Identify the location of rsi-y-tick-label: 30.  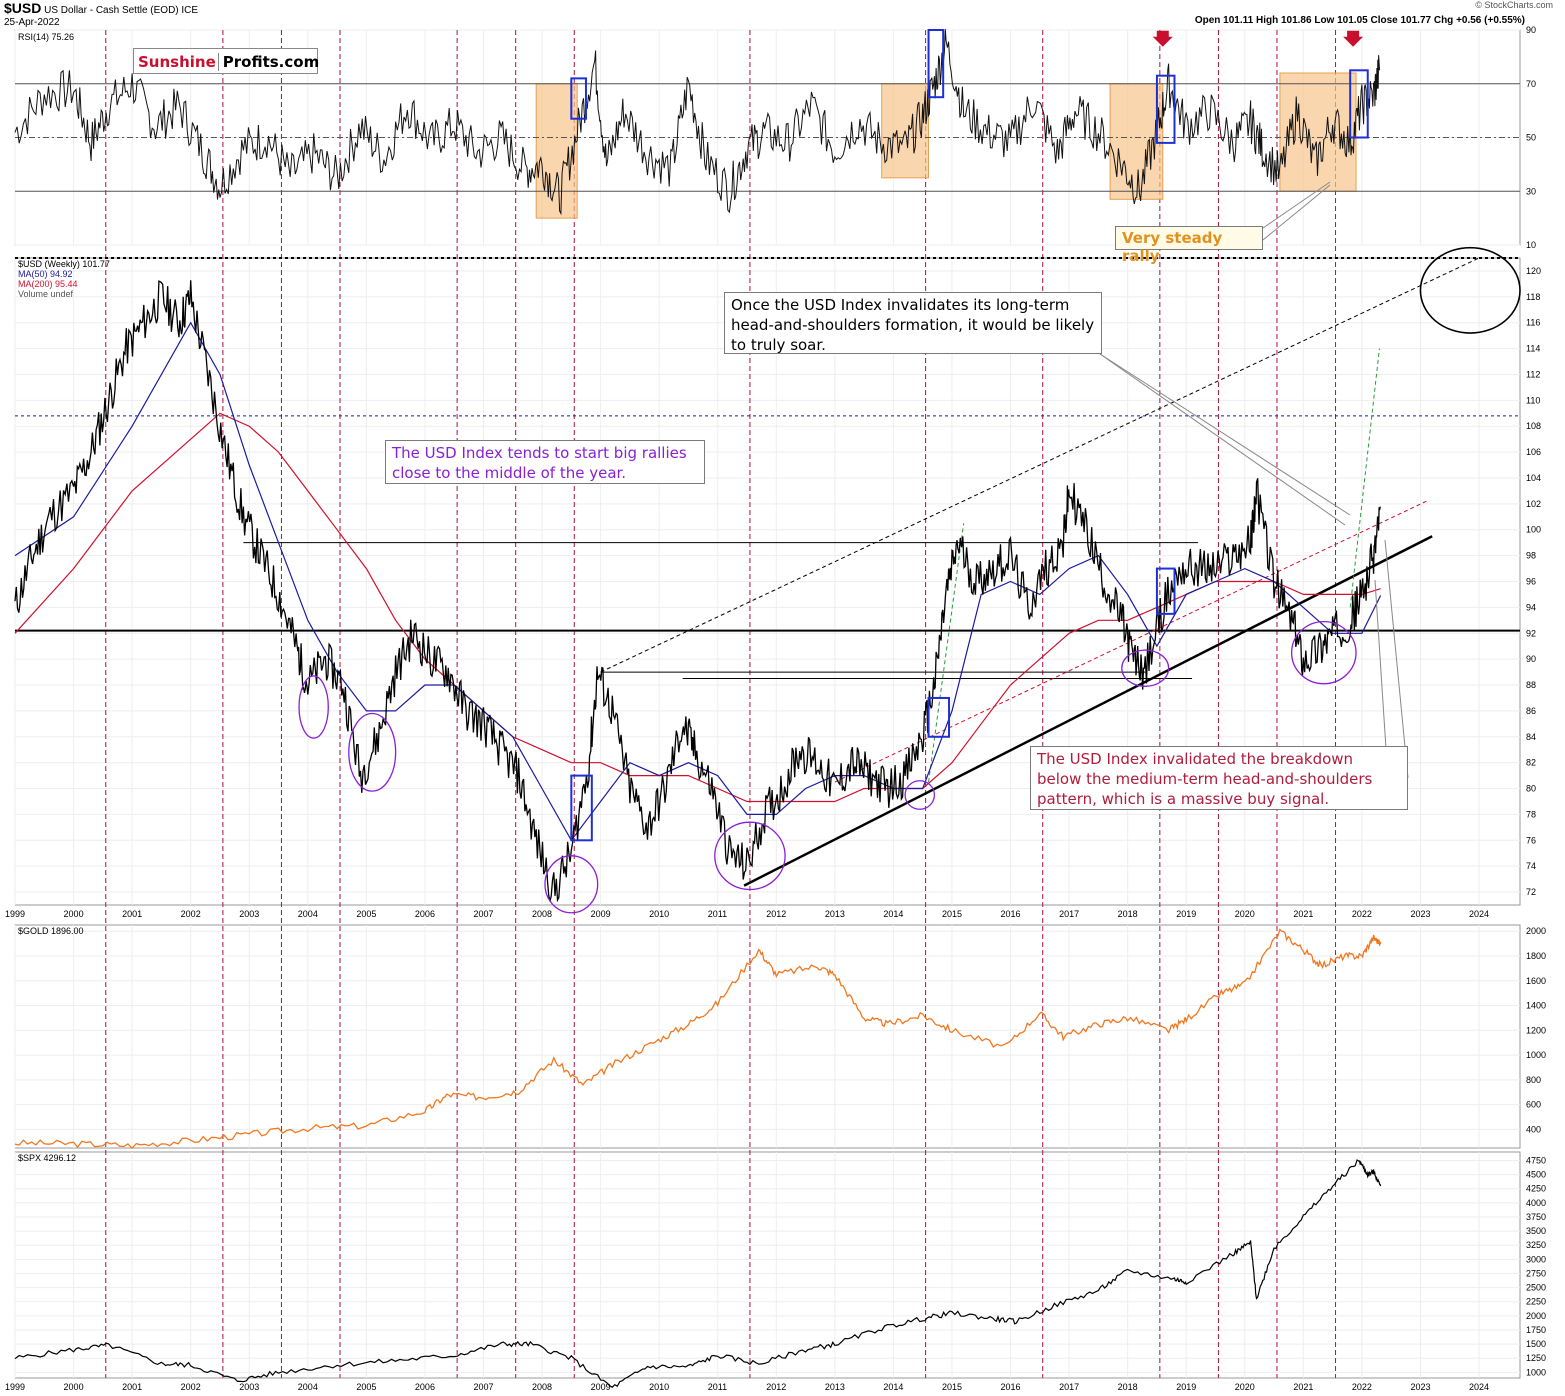
(1531, 191).